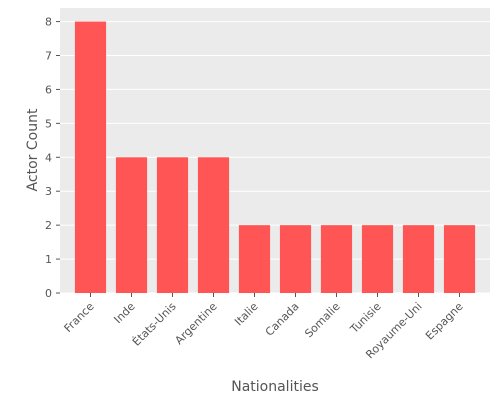  Describe the element at coordinates (48, 225) in the screenshot. I see `y-tick-label: 2` at that location.